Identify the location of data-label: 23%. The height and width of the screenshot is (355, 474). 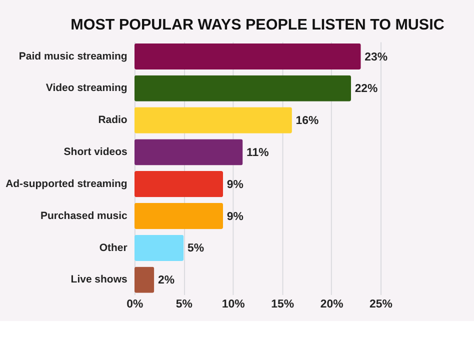
(376, 57).